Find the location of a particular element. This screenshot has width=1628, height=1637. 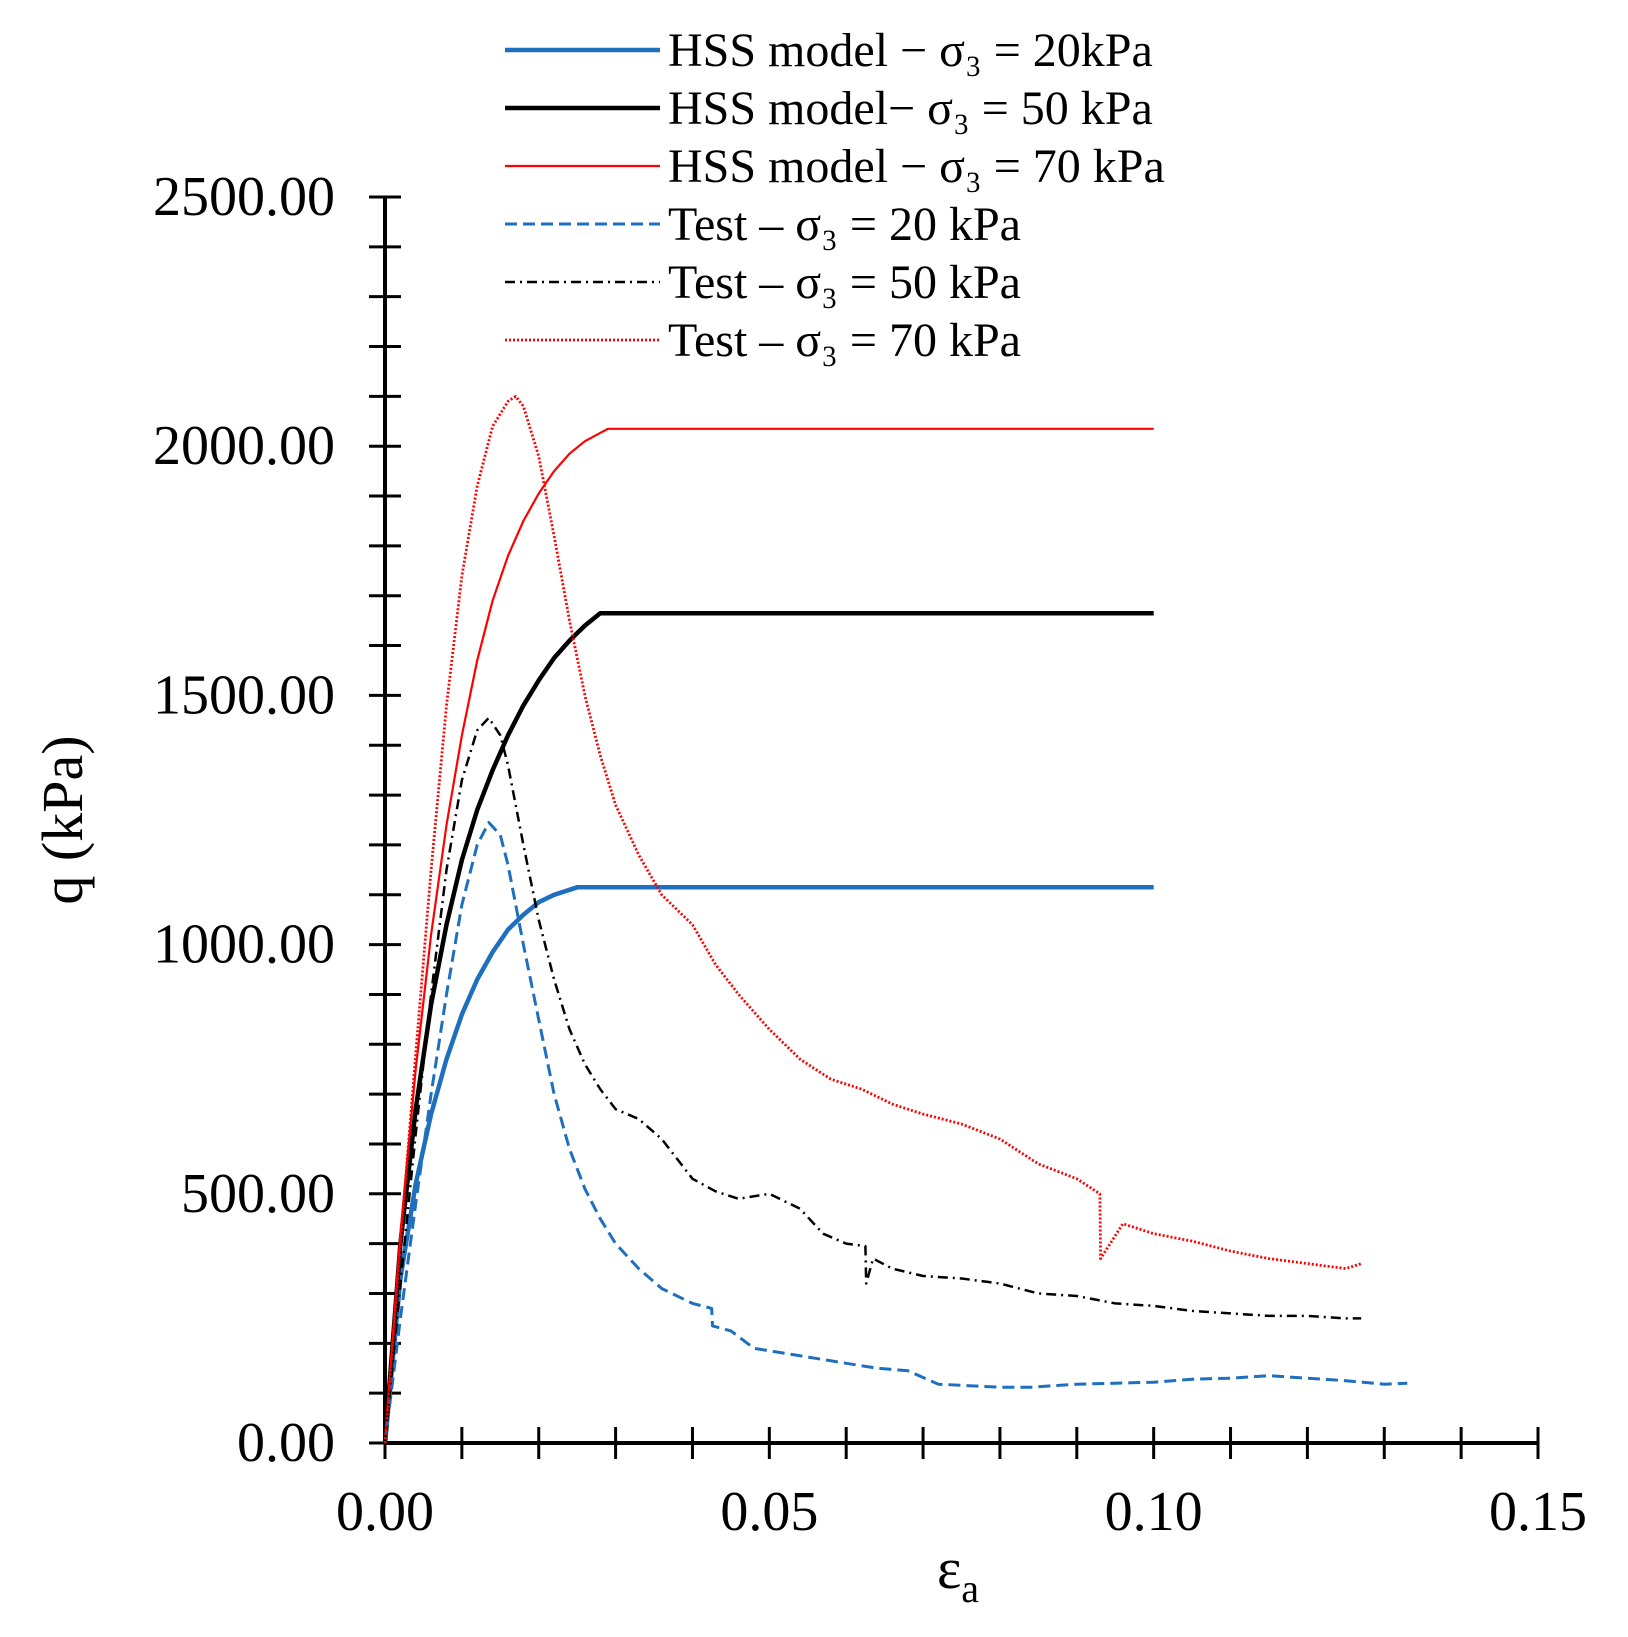

x-tick-label: 0.05 is located at coordinates (769, 1512).